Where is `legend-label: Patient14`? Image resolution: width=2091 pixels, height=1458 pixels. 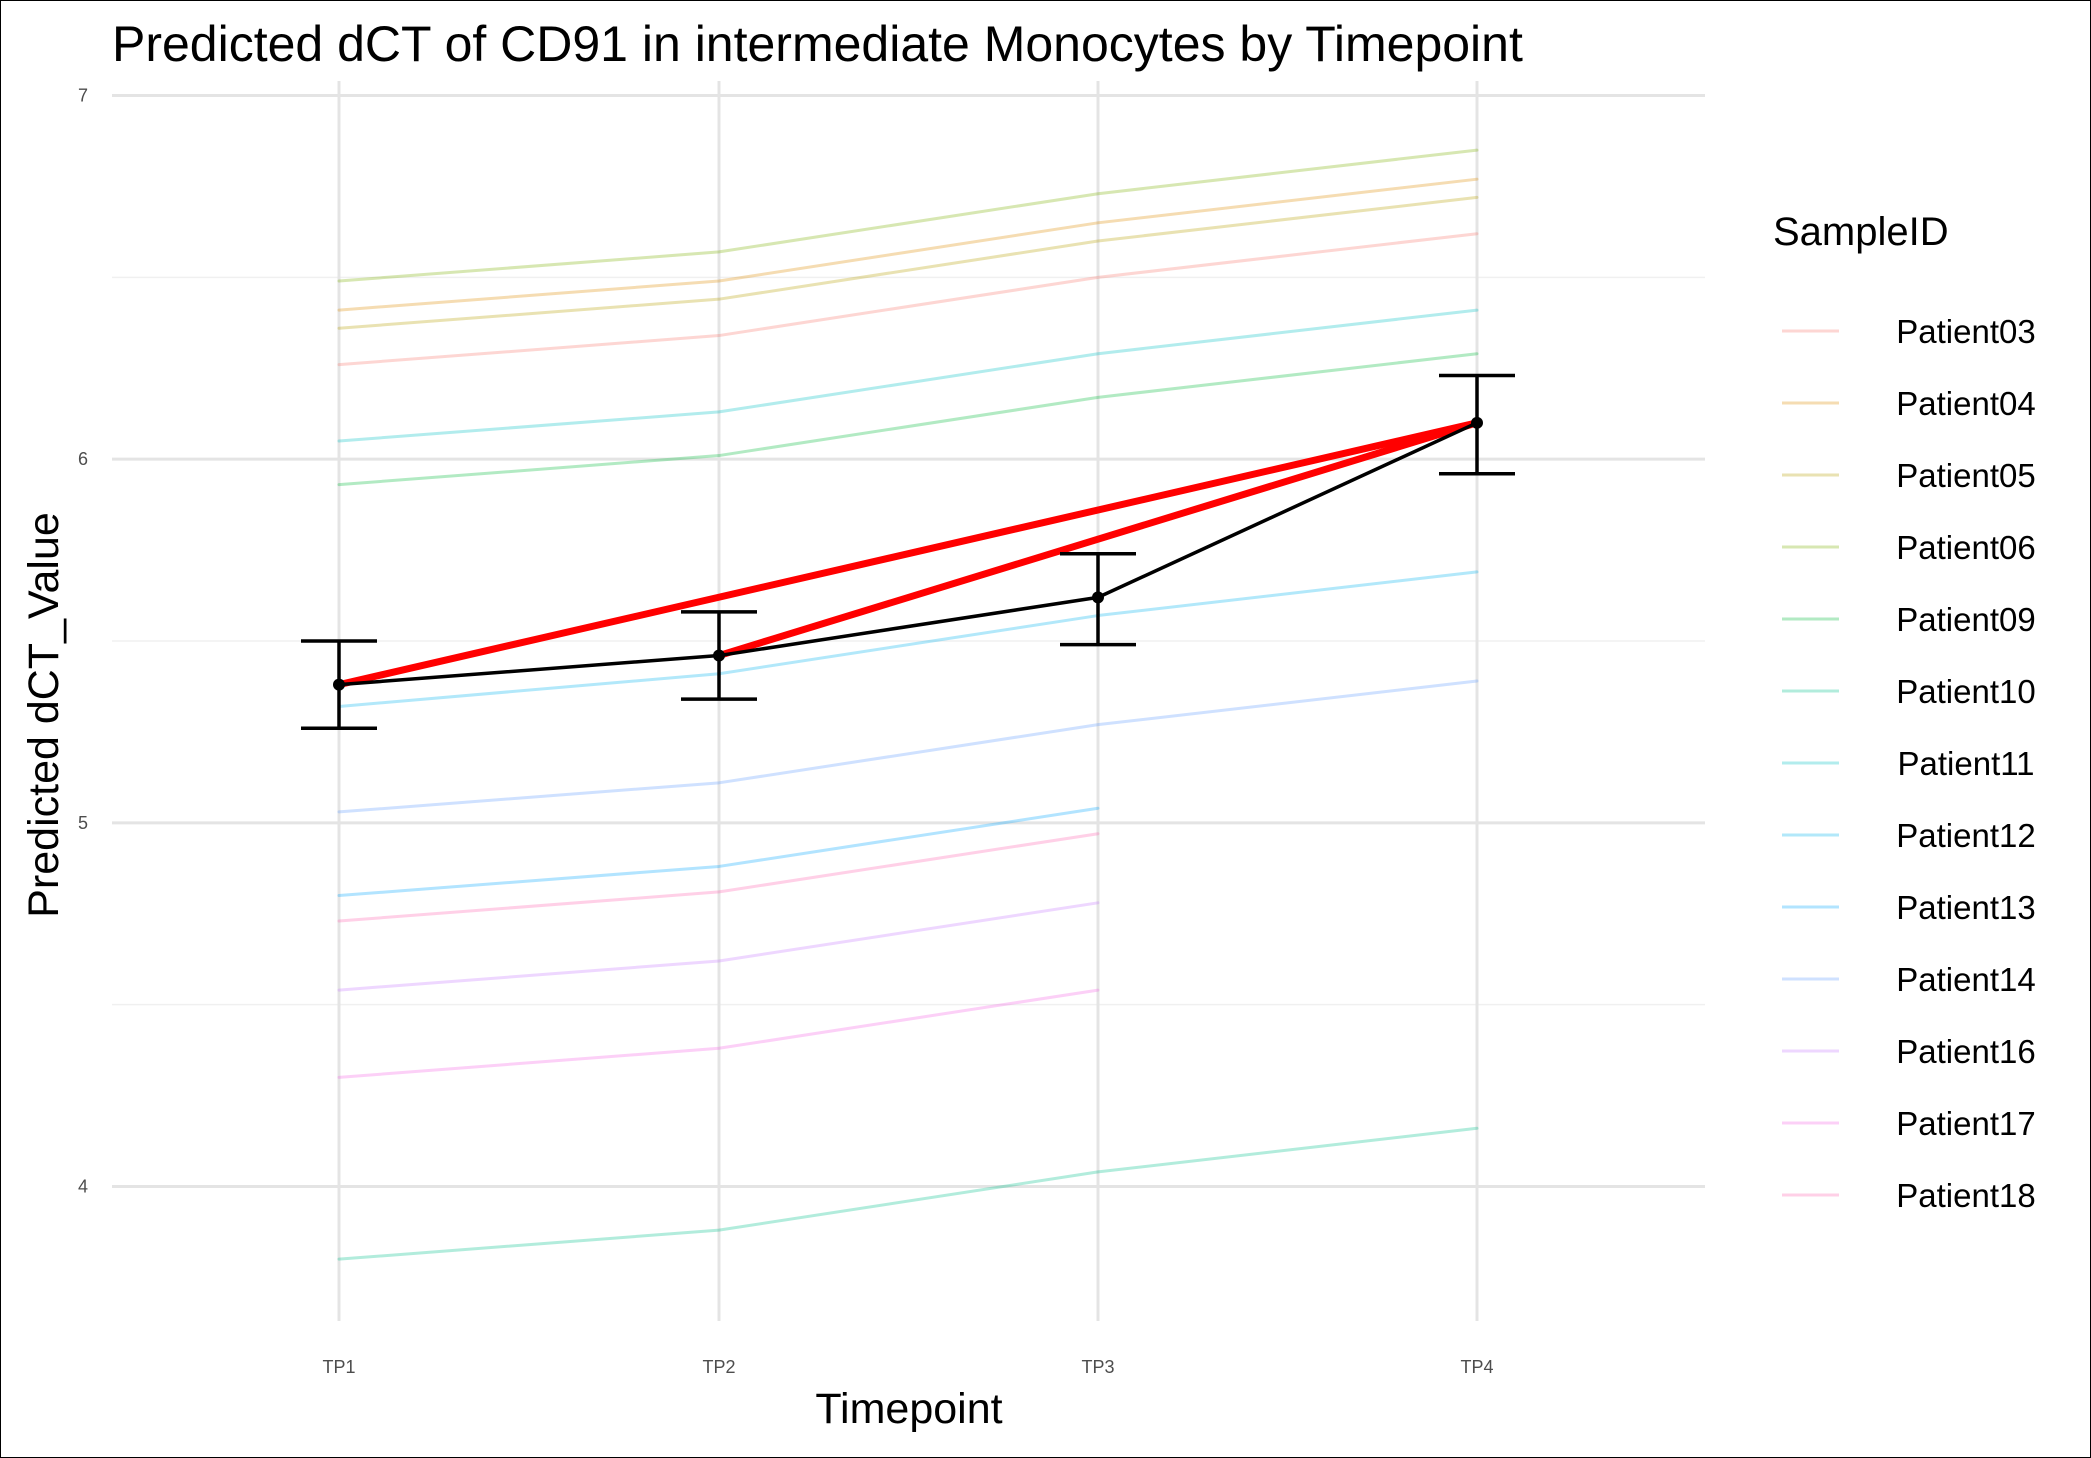
legend-label: Patient14 is located at coordinates (1965, 979).